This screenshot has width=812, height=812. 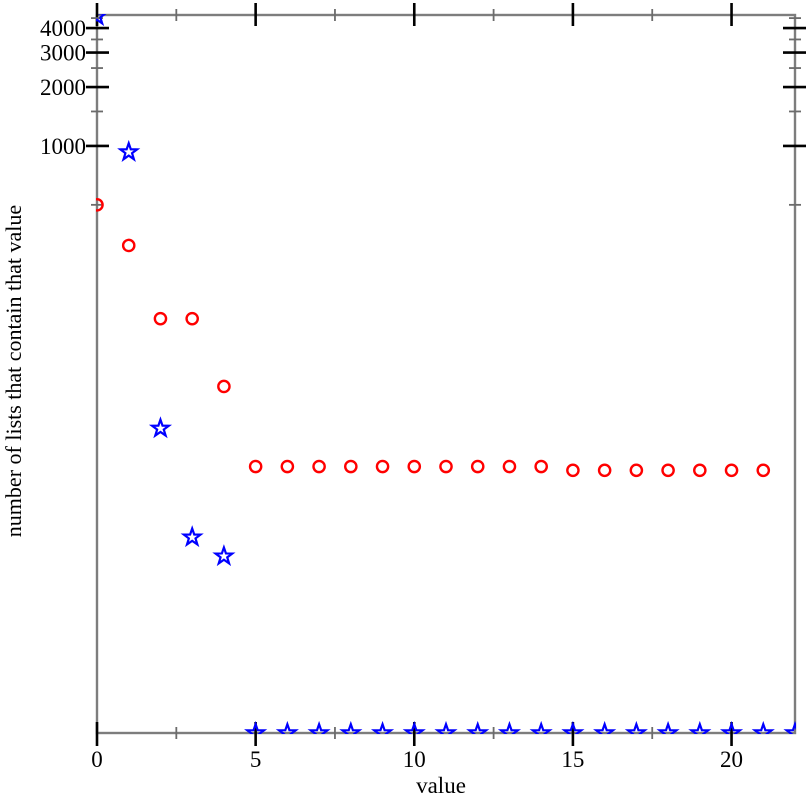 What do you see at coordinates (63, 53) in the screenshot?
I see `y-tick-label: 3000` at bounding box center [63, 53].